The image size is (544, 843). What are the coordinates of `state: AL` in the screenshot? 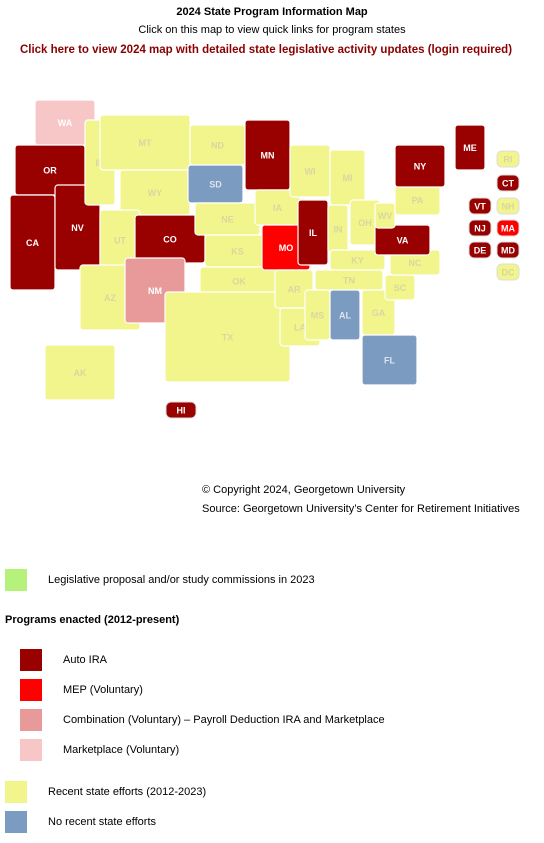 It's located at (345, 315).